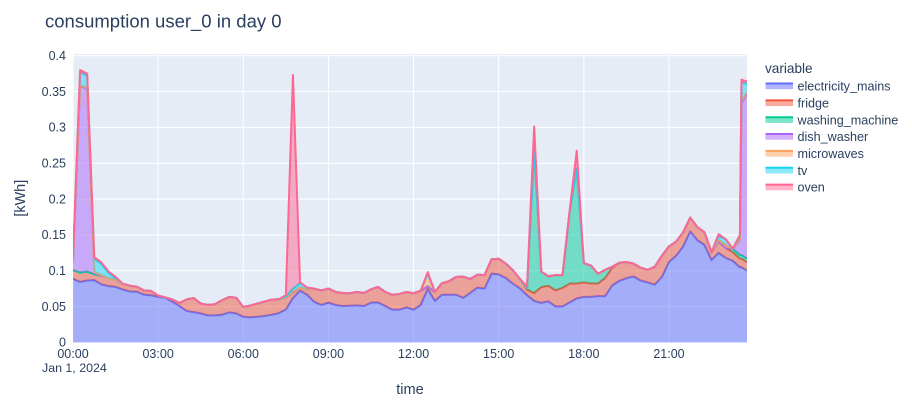  Describe the element at coordinates (814, 103) in the screenshot. I see `svg-text: fridge` at that location.